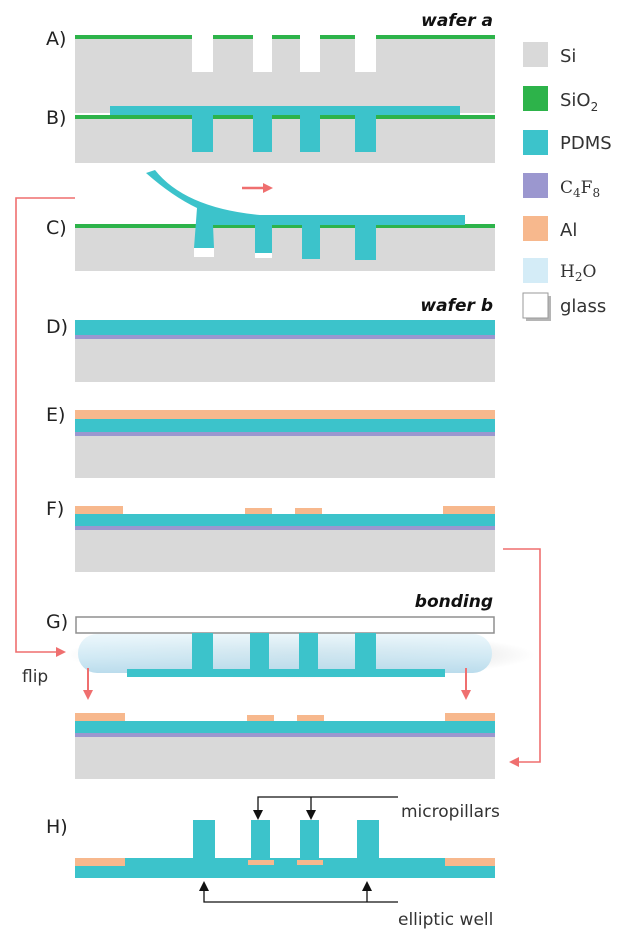 The height and width of the screenshot is (930, 636). What do you see at coordinates (56, 228) in the screenshot?
I see `step-label-c: C)` at bounding box center [56, 228].